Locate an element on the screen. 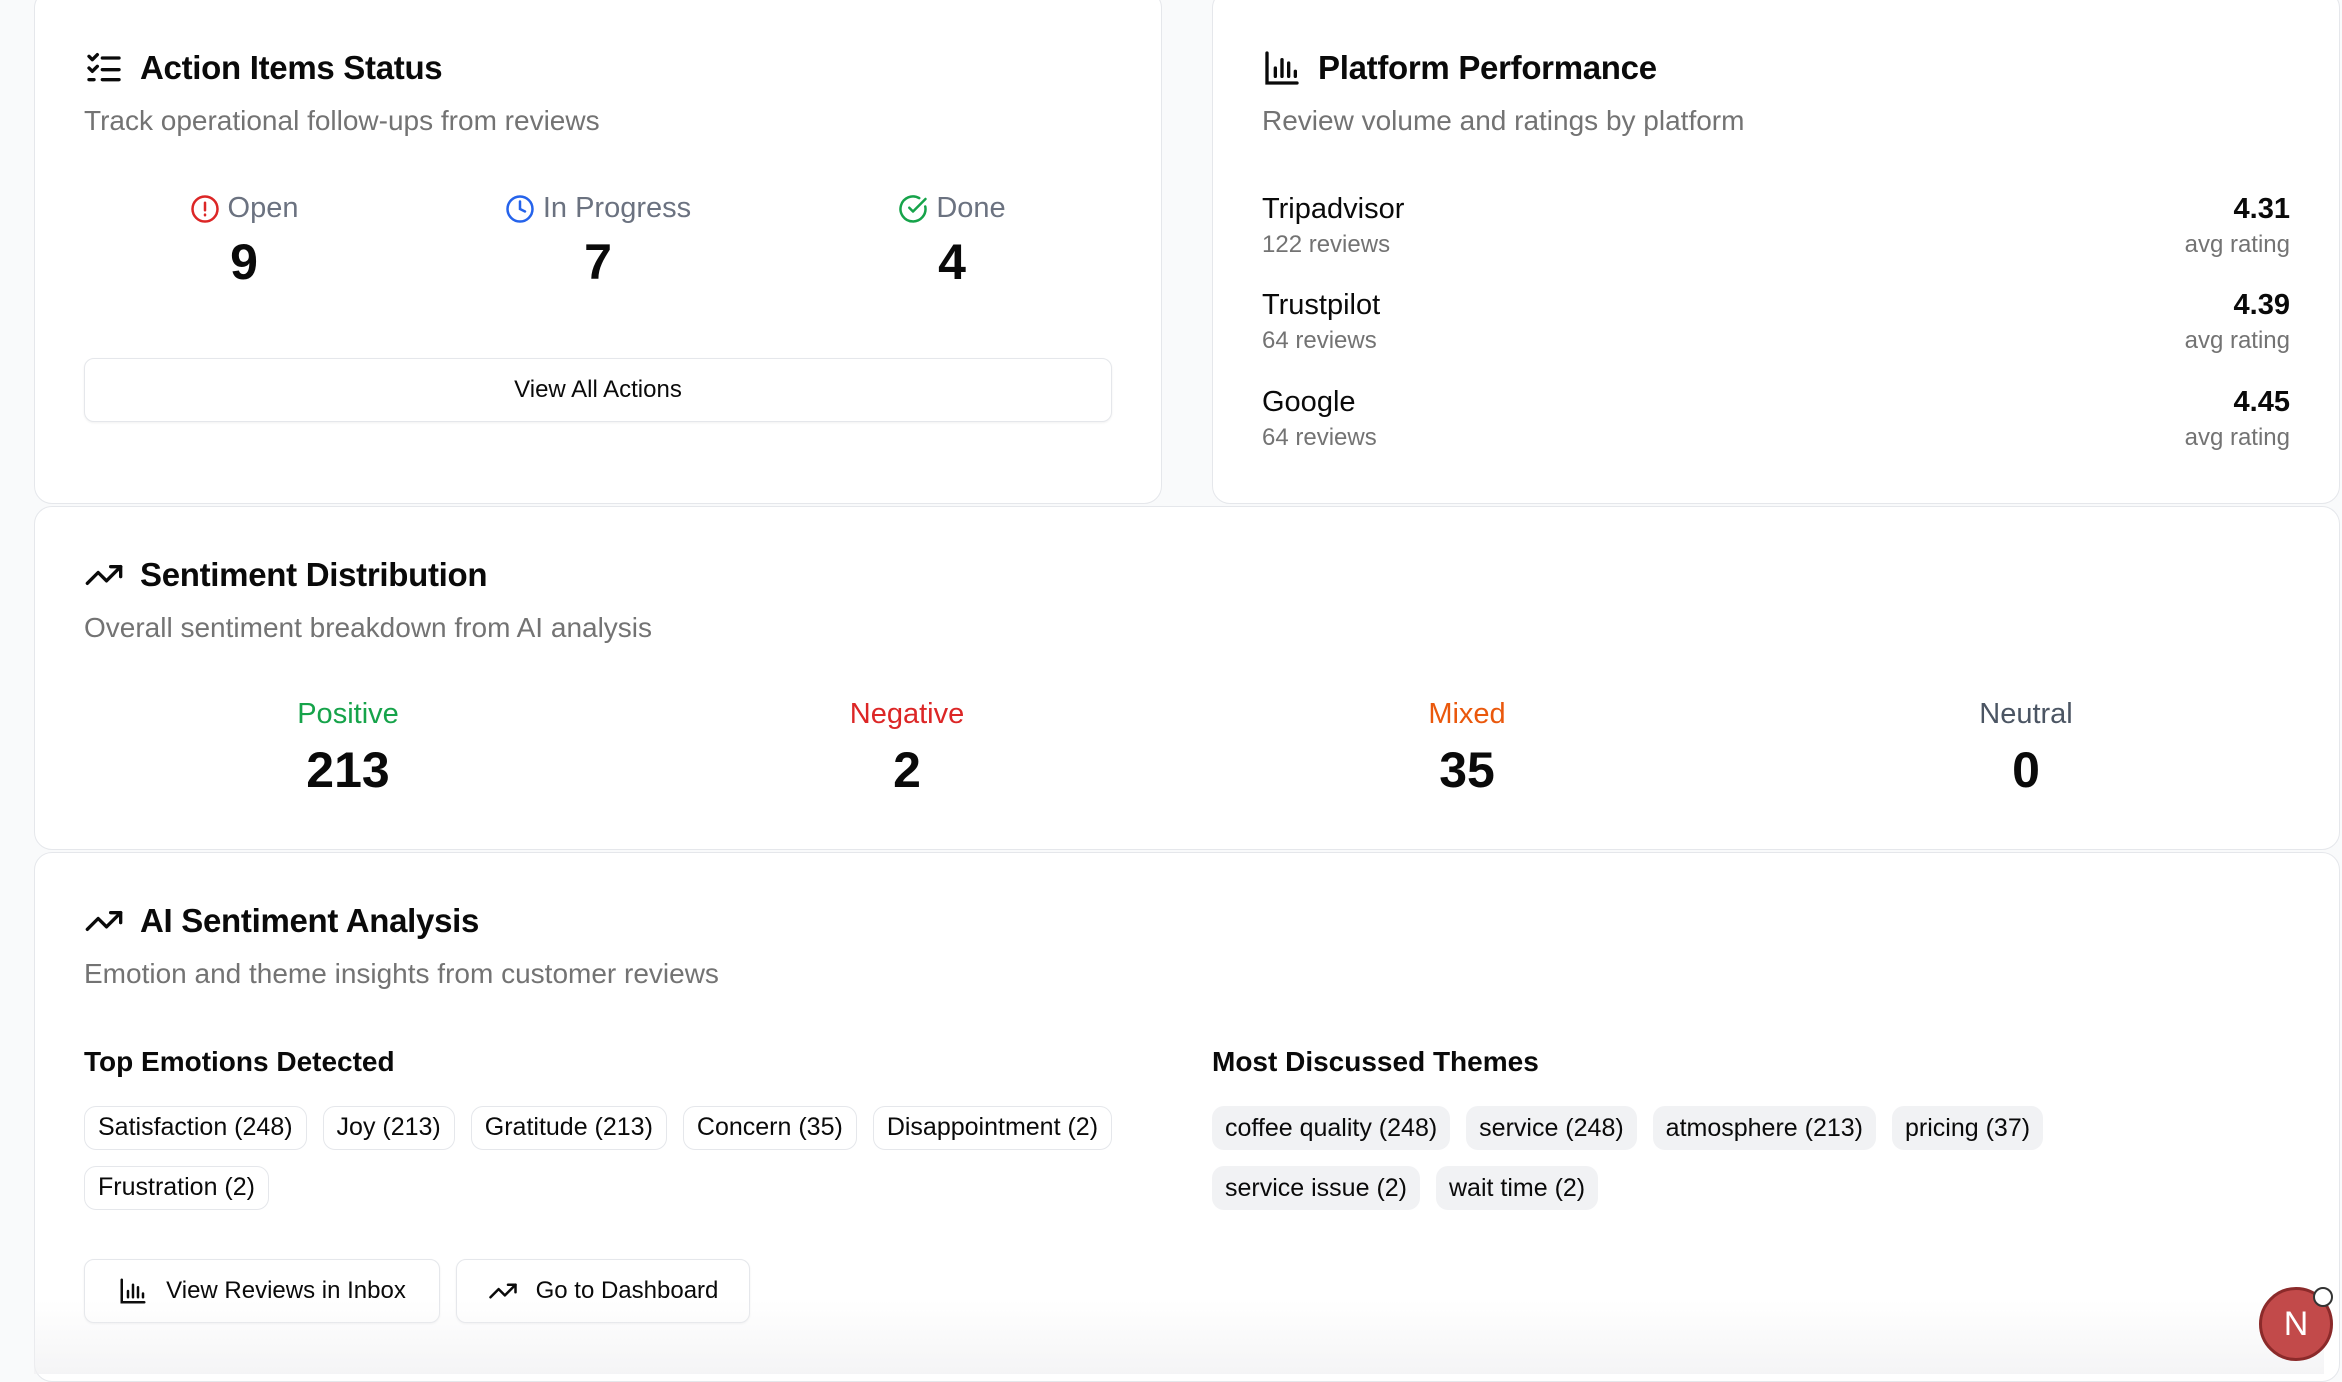 The width and height of the screenshot is (2342, 1382). platform-name: Trustpilot is located at coordinates (1321, 305).